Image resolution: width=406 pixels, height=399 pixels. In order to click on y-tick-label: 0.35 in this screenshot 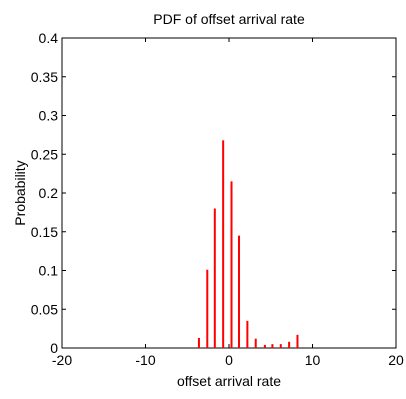, I will do `click(44, 77)`.